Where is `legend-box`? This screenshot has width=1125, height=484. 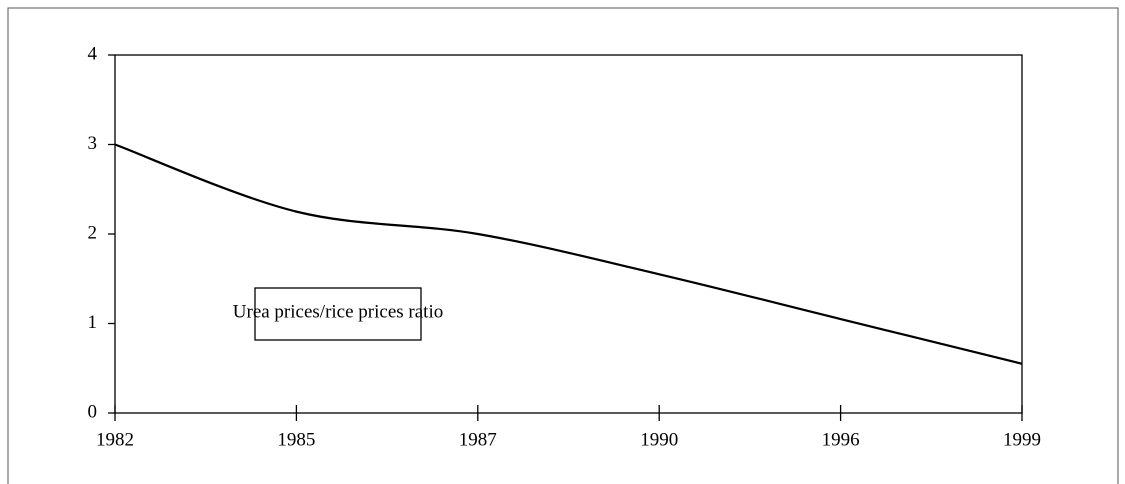
legend-box is located at coordinates (338, 314).